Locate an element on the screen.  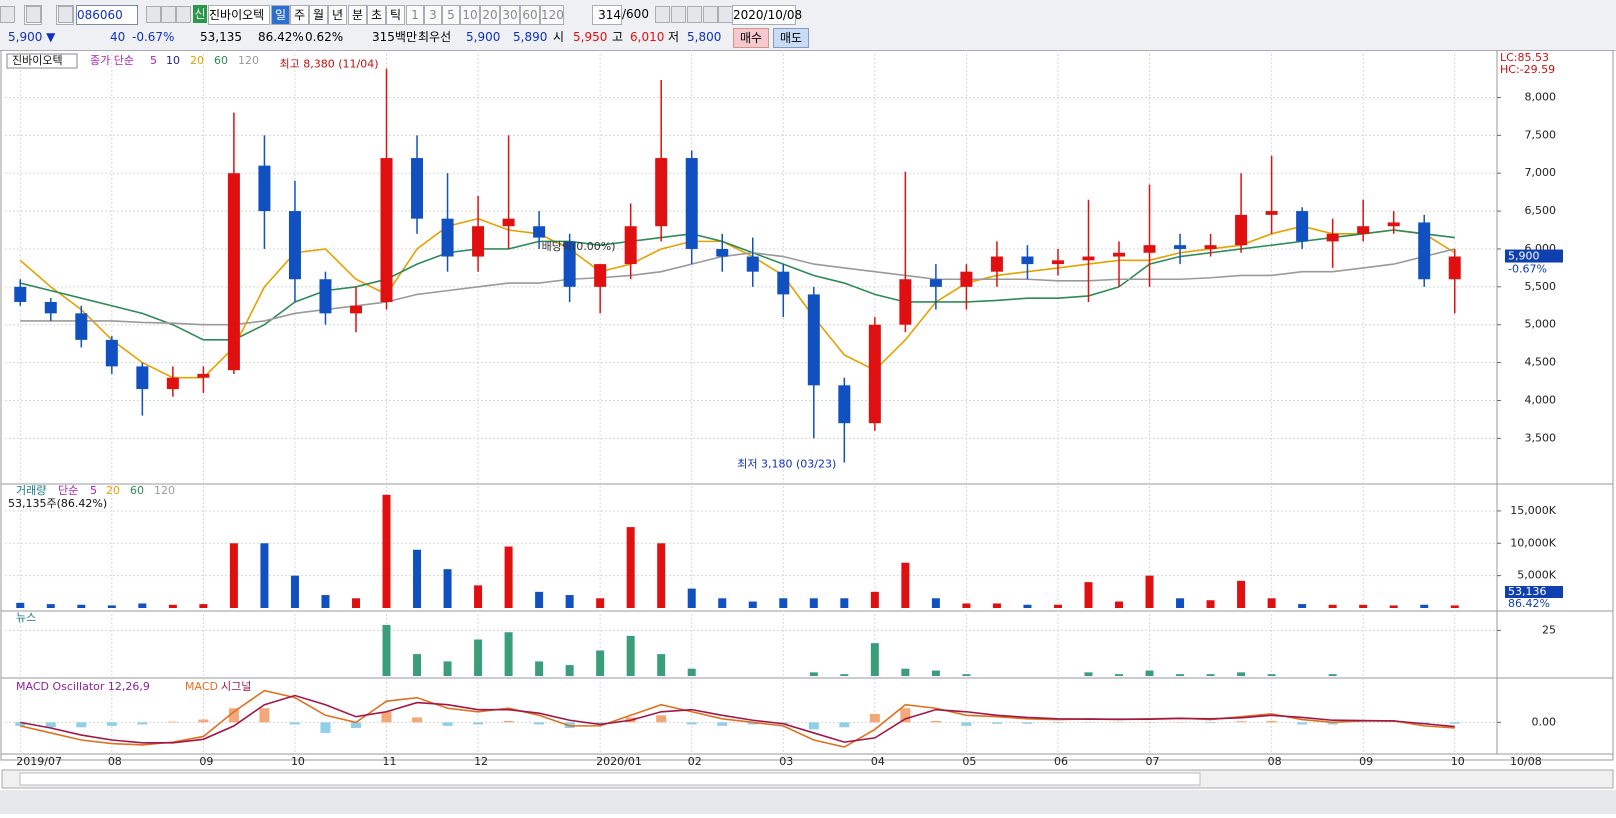
y-tick-label: 0.00 is located at coordinates (1544, 721).